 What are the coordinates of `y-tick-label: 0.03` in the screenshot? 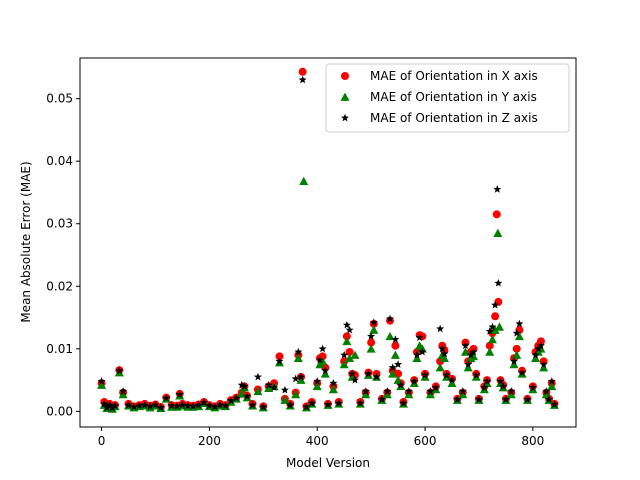 It's located at (59, 224).